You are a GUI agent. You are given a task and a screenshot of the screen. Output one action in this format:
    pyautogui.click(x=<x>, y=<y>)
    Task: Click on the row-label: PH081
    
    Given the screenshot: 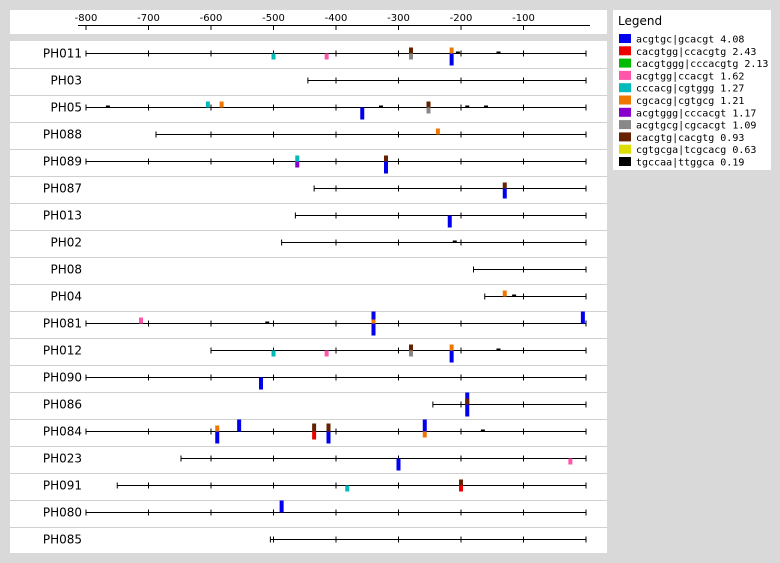 What is the action you would take?
    pyautogui.click(x=62, y=324)
    